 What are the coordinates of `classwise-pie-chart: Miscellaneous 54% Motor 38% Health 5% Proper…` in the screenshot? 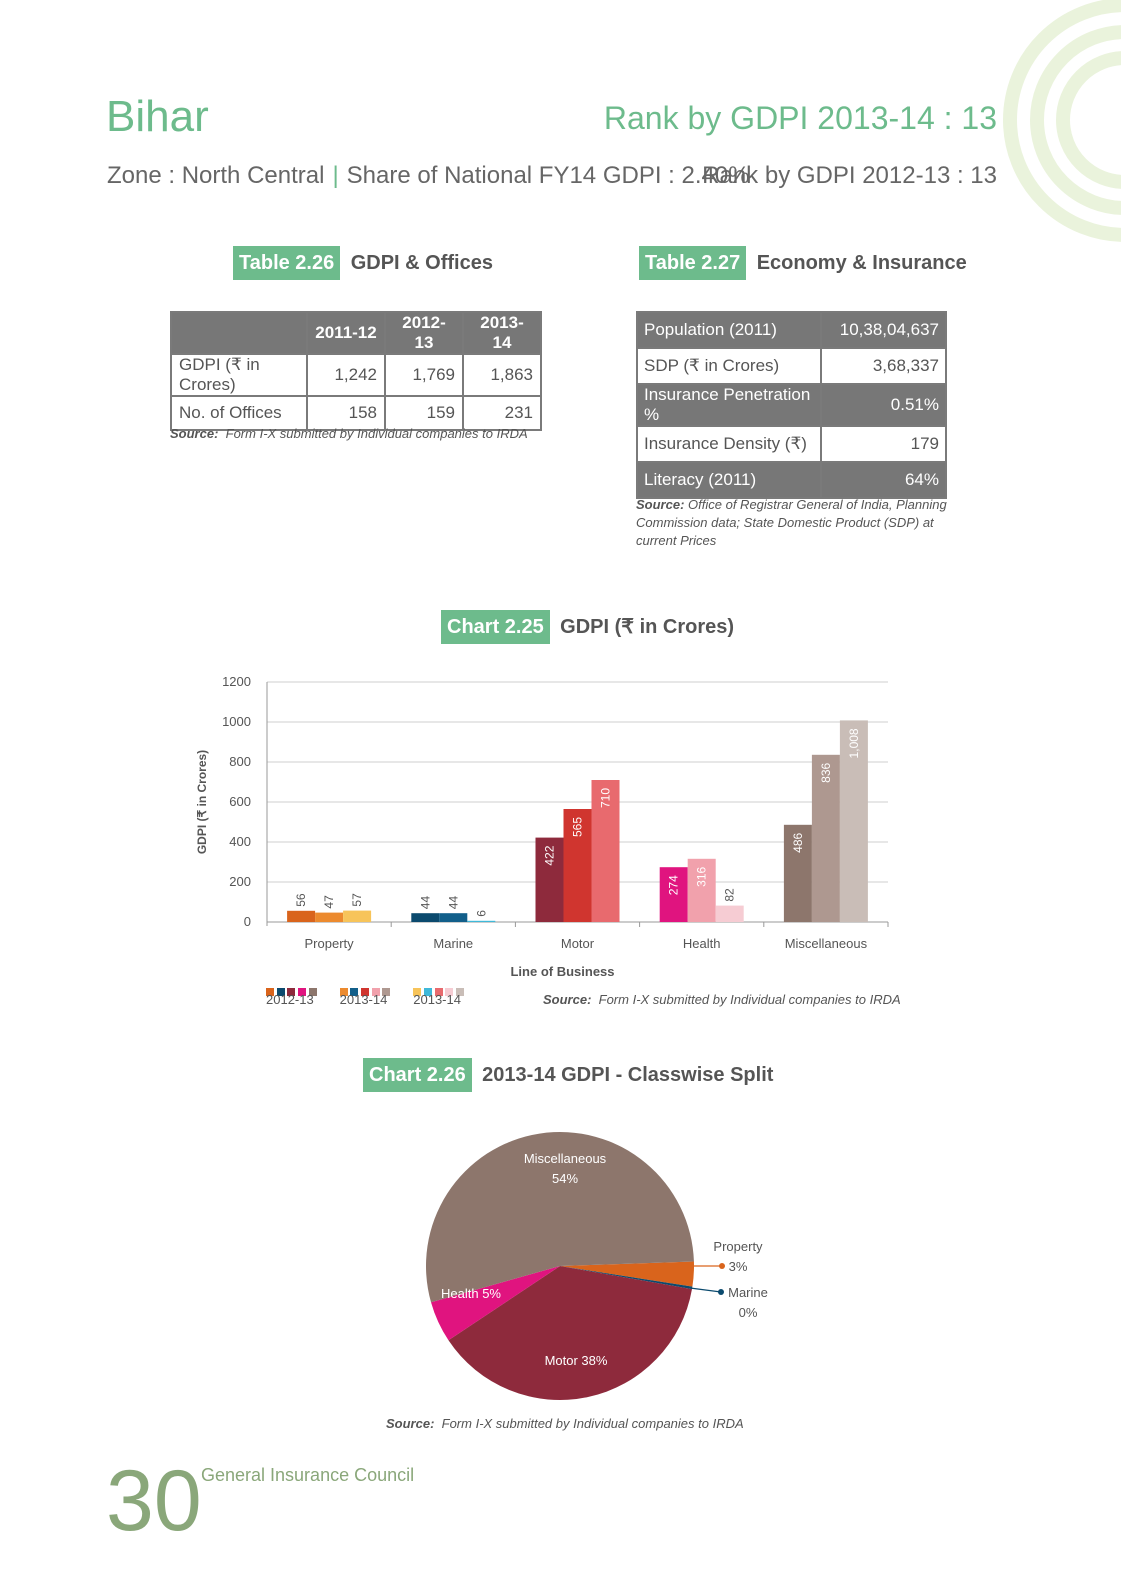 It's located at (597, 1266).